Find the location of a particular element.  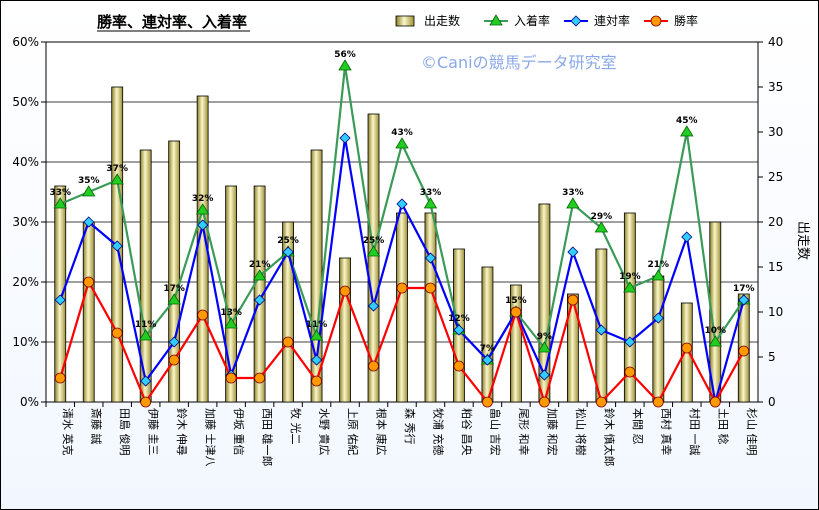

y-tick-label: 10% is located at coordinates (25, 342).